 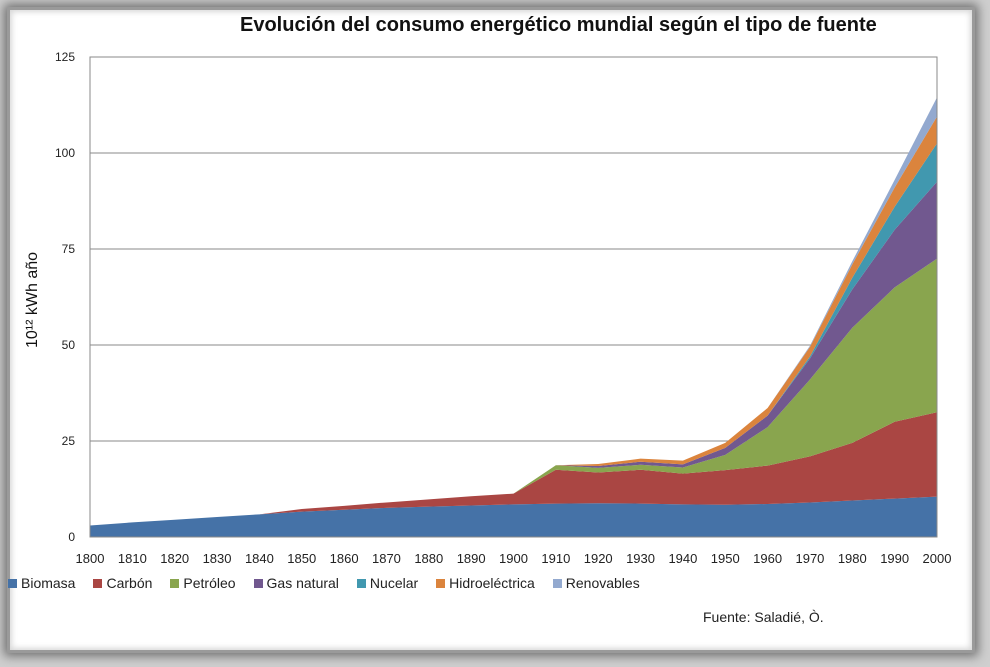 I want to click on legend-item-biomasa: Biomasa, so click(x=41, y=583).